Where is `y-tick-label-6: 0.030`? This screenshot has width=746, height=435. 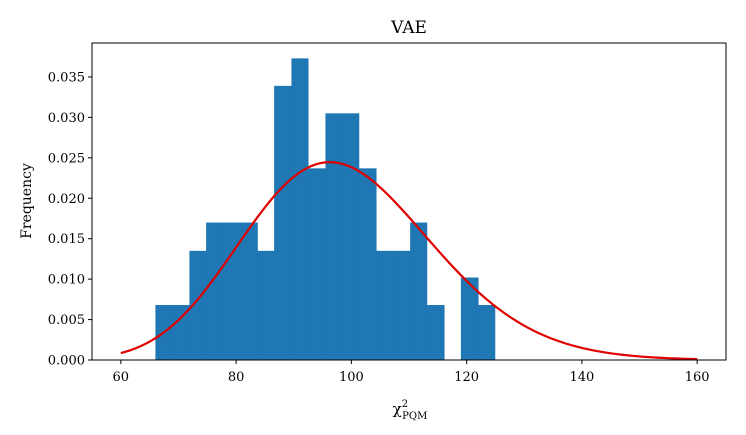 y-tick-label-6: 0.030 is located at coordinates (66, 118).